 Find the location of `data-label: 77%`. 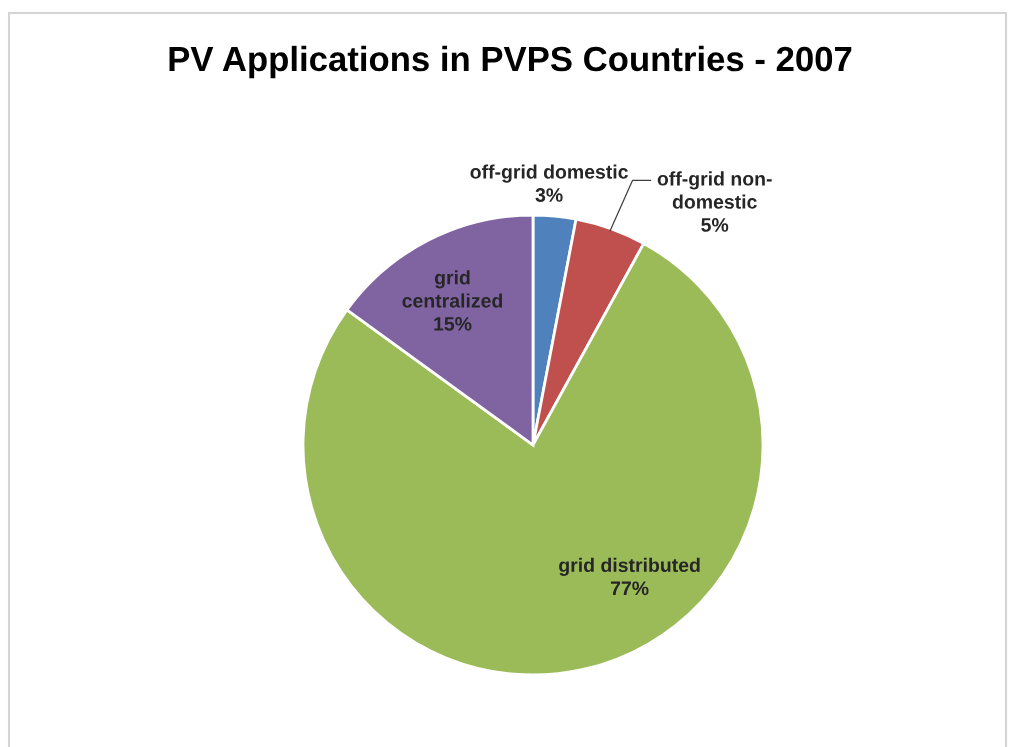

data-label: 77% is located at coordinates (629, 588).